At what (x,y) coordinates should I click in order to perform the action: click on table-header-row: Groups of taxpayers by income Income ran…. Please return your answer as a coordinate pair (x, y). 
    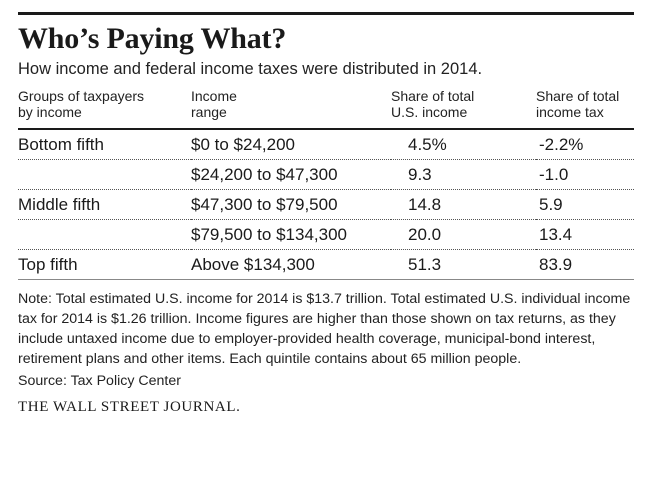
    Looking at the image, I should click on (326, 108).